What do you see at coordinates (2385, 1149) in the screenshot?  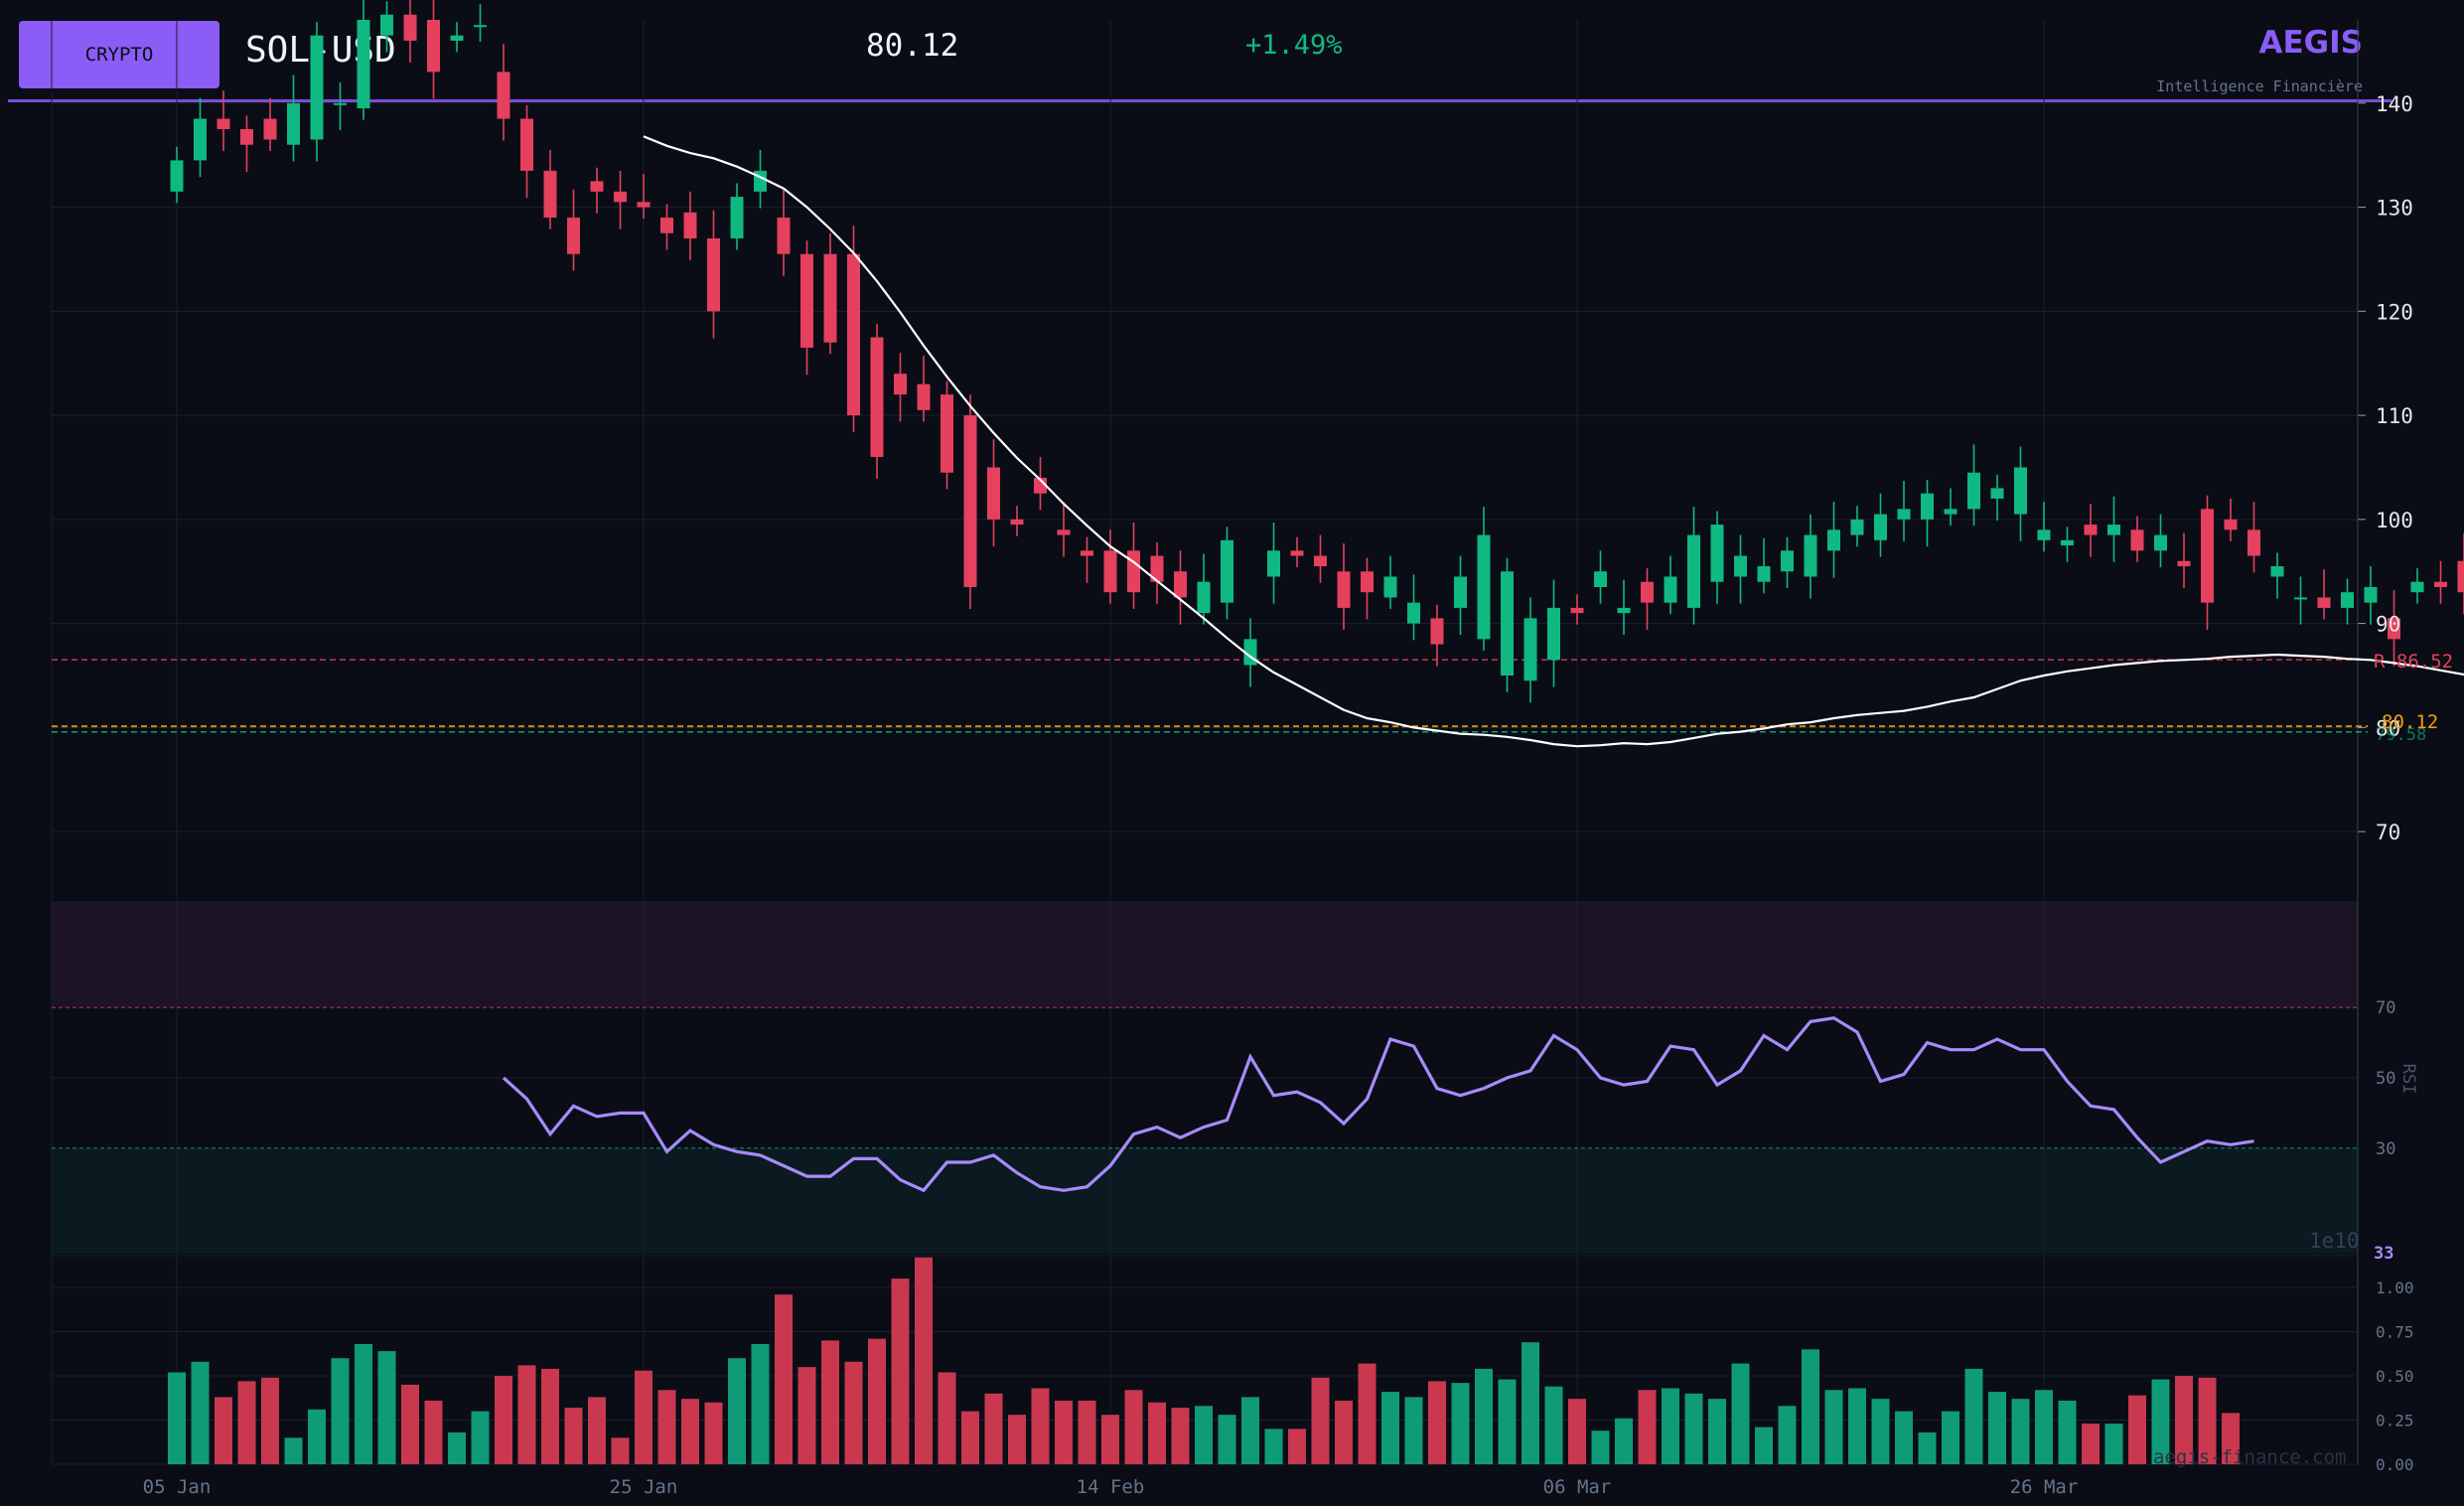 I see `rsi-tick-label: 30` at bounding box center [2385, 1149].